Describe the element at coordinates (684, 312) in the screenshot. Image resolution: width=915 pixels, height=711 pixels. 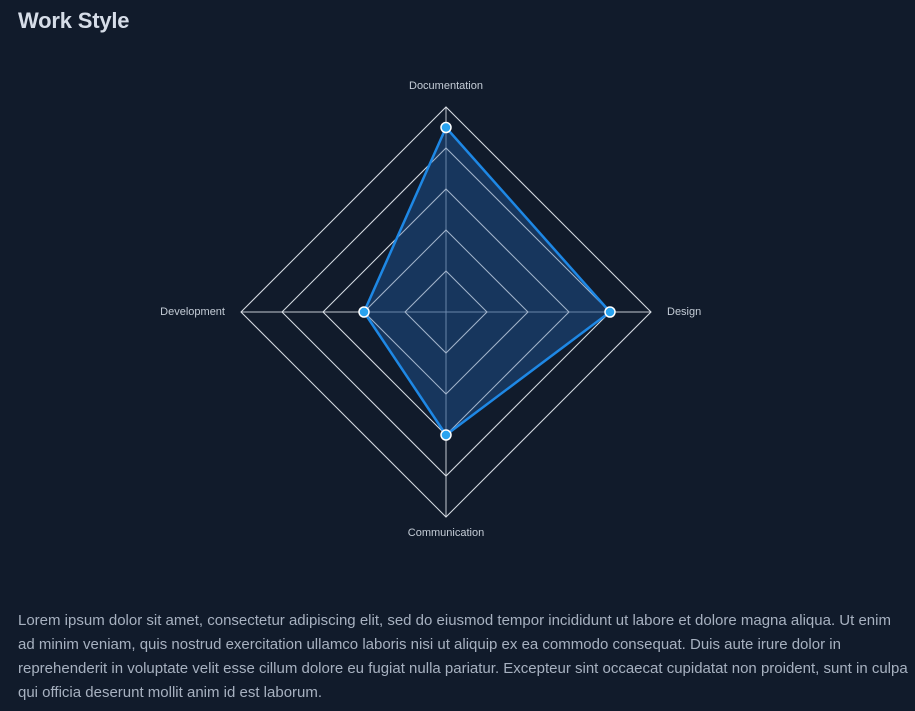
I see `radar-axis-label-design: Design` at that location.